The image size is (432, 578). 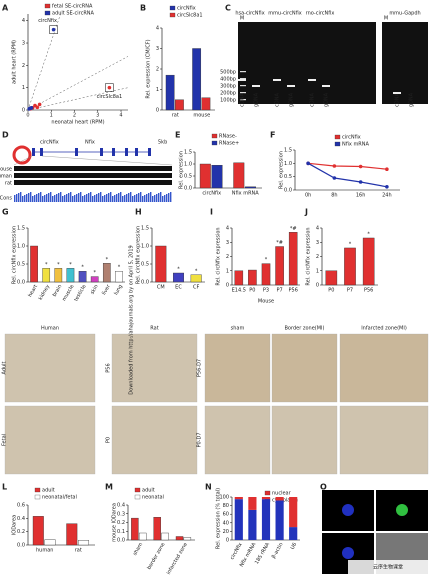 What do you see at coordinates (228, 87) in the screenshot?
I see `ladder-label: 300bp` at bounding box center [228, 87].